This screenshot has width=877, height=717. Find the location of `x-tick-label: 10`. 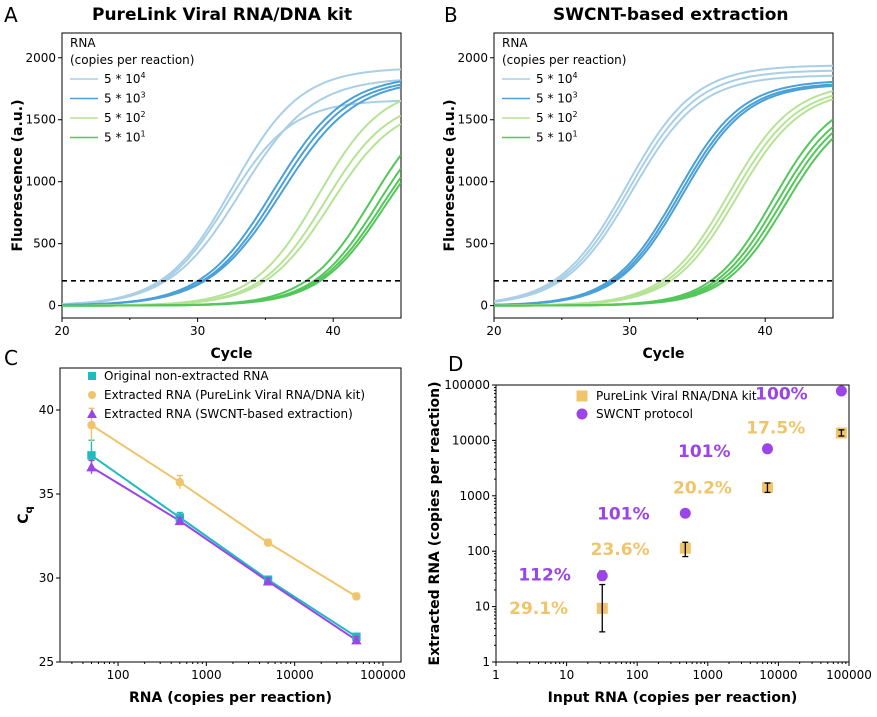

x-tick-label: 10 is located at coordinates (566, 675).